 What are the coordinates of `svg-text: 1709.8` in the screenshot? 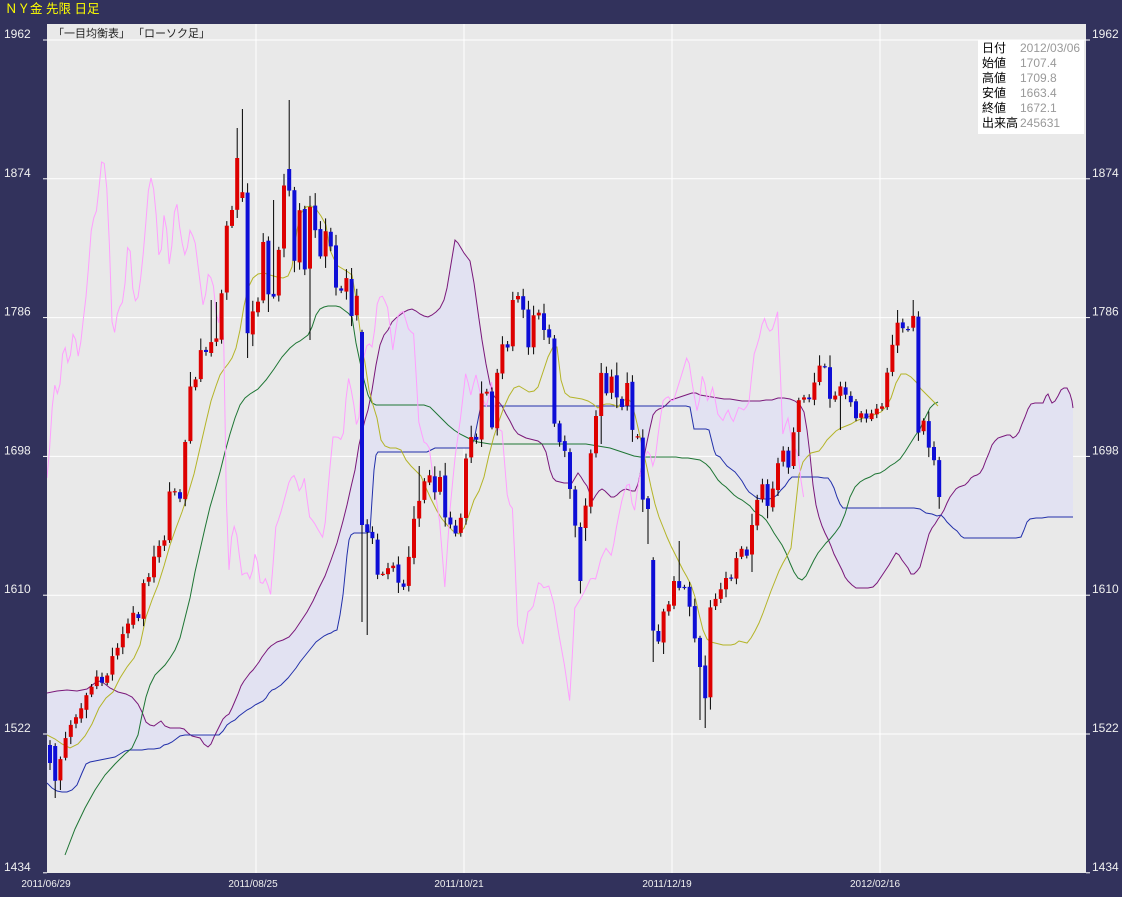 It's located at (1038, 78).